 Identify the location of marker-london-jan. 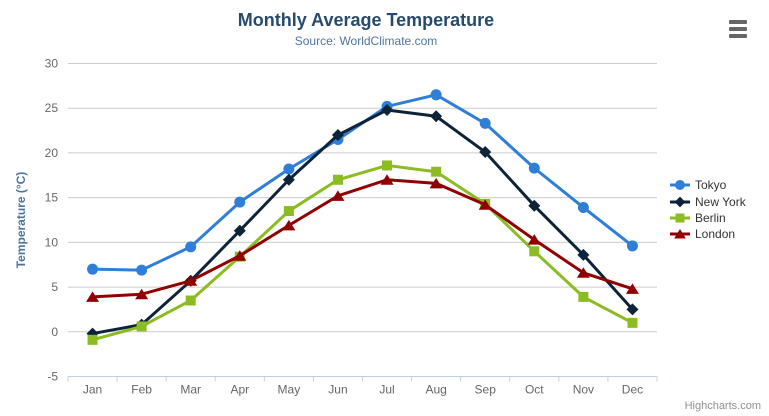
(93, 296).